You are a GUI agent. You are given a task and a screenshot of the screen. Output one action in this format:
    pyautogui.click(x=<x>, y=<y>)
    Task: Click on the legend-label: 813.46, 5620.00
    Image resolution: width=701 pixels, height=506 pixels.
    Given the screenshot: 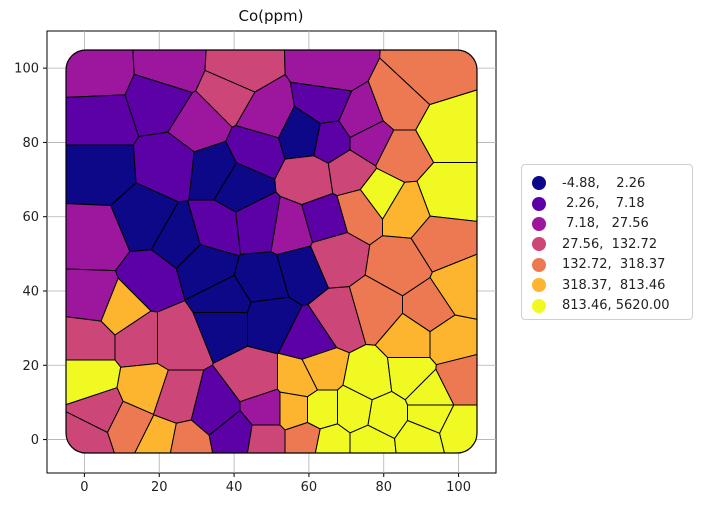 What is the action you would take?
    pyautogui.click(x=616, y=306)
    